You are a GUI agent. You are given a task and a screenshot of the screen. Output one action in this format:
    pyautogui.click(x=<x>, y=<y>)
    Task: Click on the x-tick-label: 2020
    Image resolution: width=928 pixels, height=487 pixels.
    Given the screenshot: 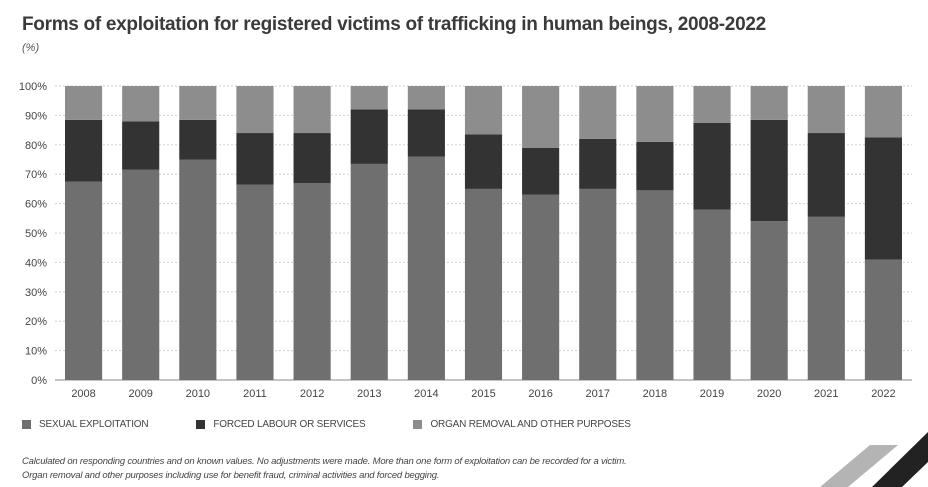 What is the action you would take?
    pyautogui.click(x=769, y=394)
    